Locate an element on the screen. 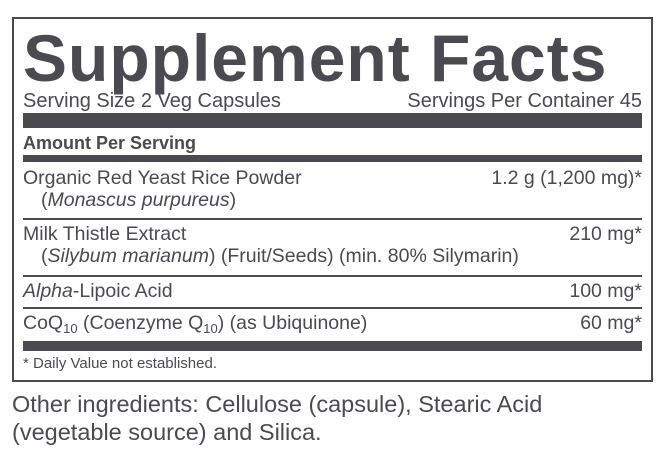  ingredient-name: -Lipoic Acid is located at coordinates (122, 291).